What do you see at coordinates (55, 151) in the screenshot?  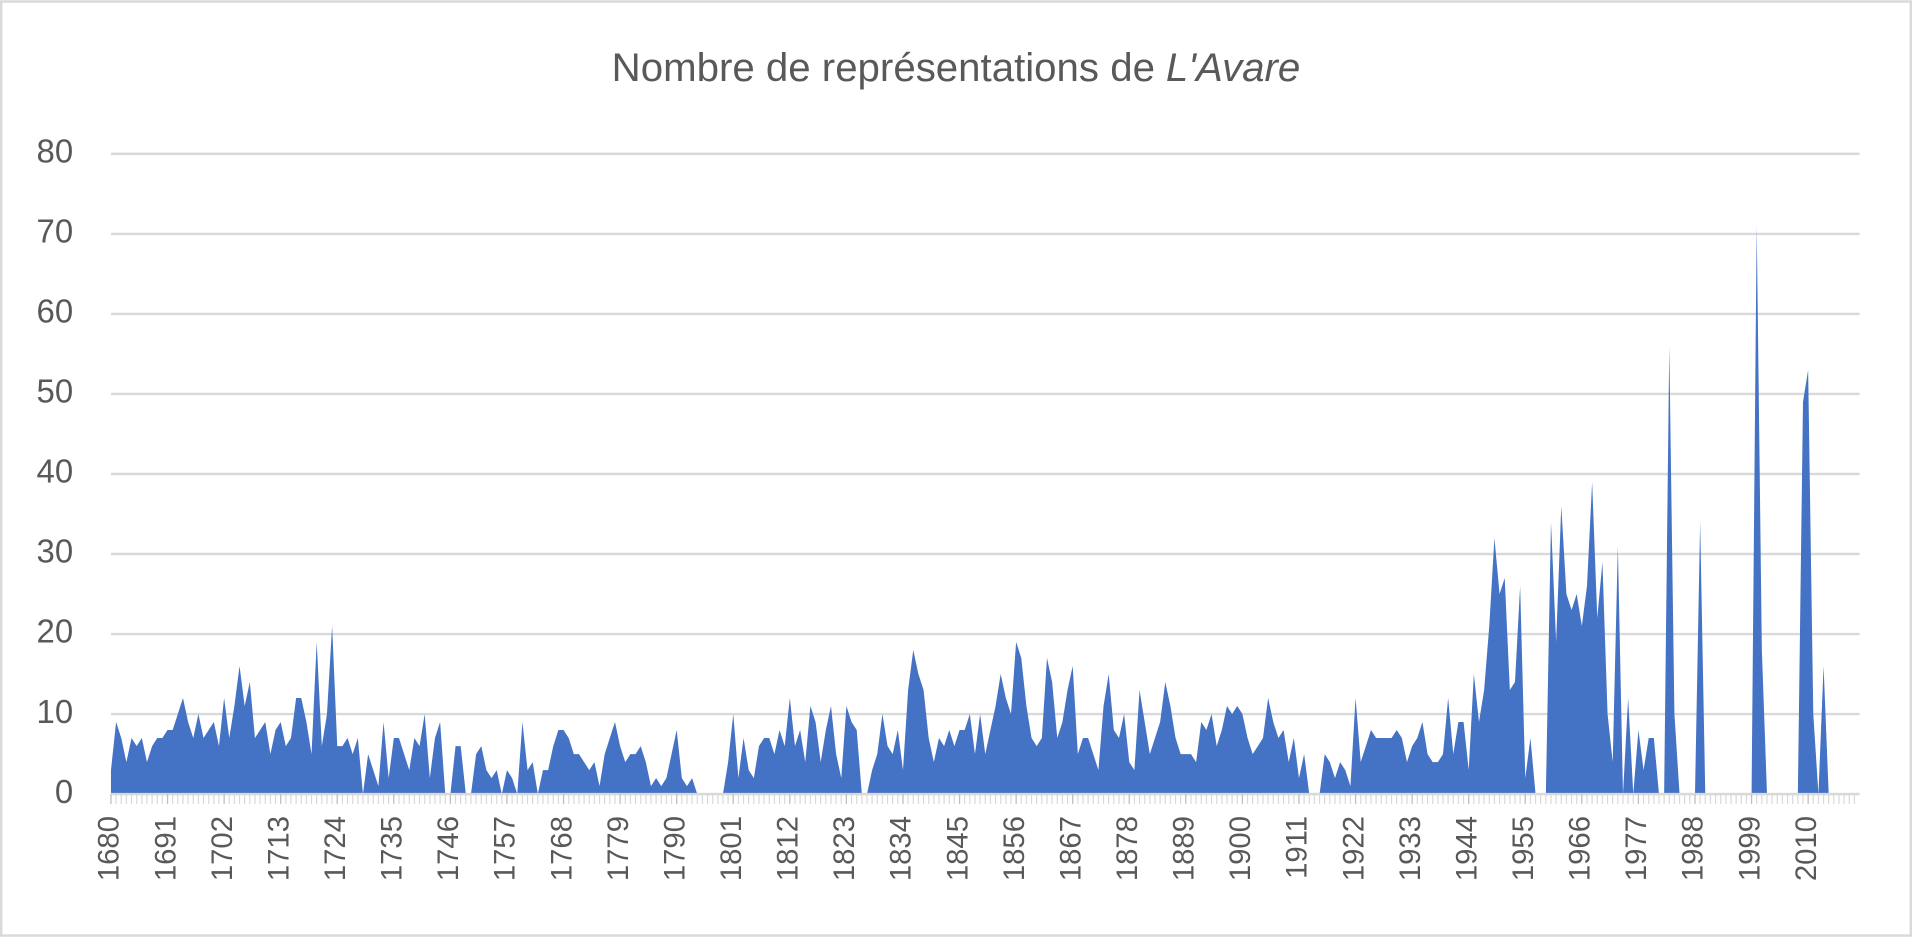 I see `y-tick-label: 80` at bounding box center [55, 151].